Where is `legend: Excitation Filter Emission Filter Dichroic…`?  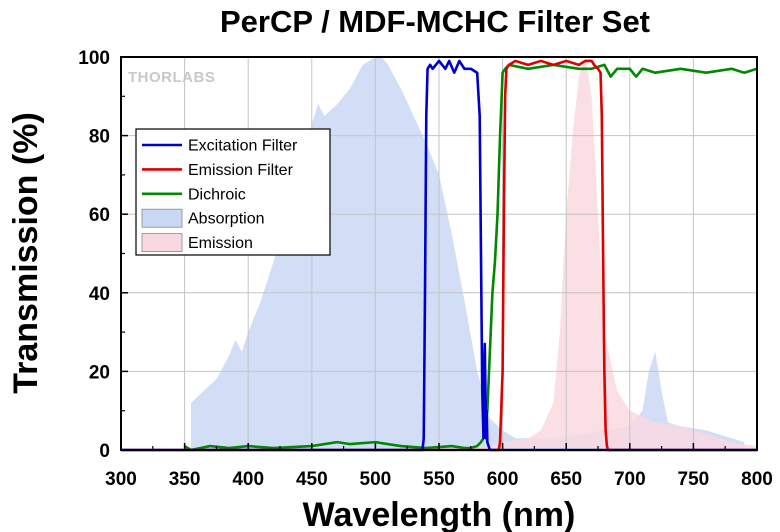 legend: Excitation Filter Emission Filter Dichroic… is located at coordinates (233, 192).